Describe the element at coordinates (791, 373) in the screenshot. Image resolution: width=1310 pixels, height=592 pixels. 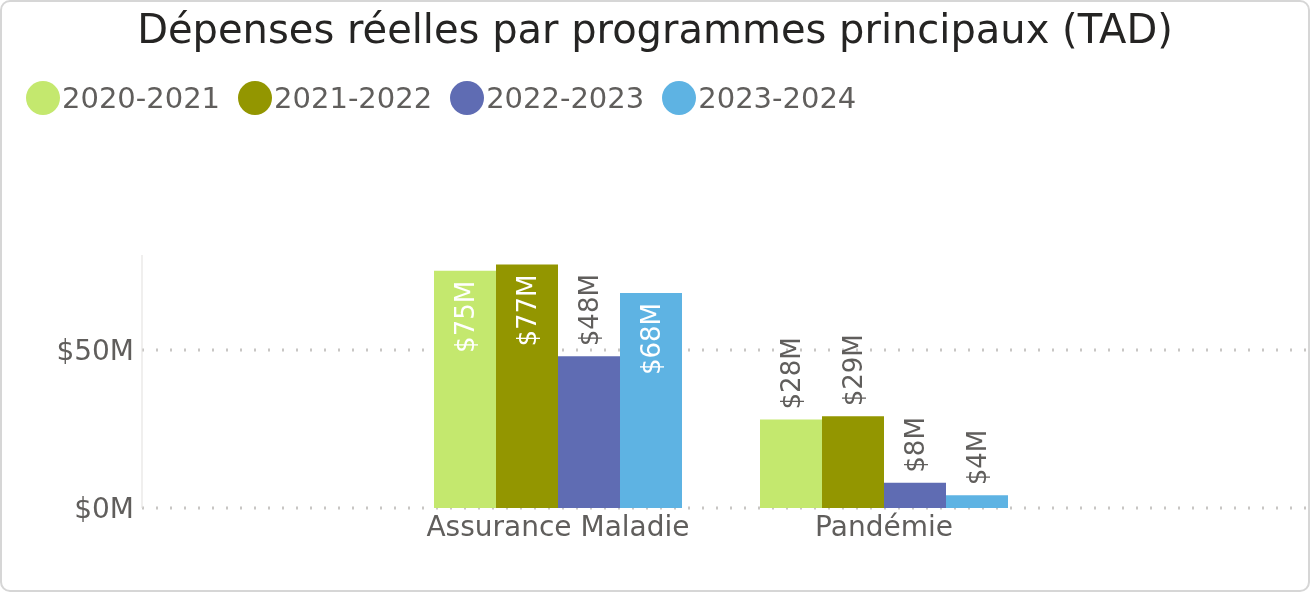
I see `data-label: $28M` at that location.